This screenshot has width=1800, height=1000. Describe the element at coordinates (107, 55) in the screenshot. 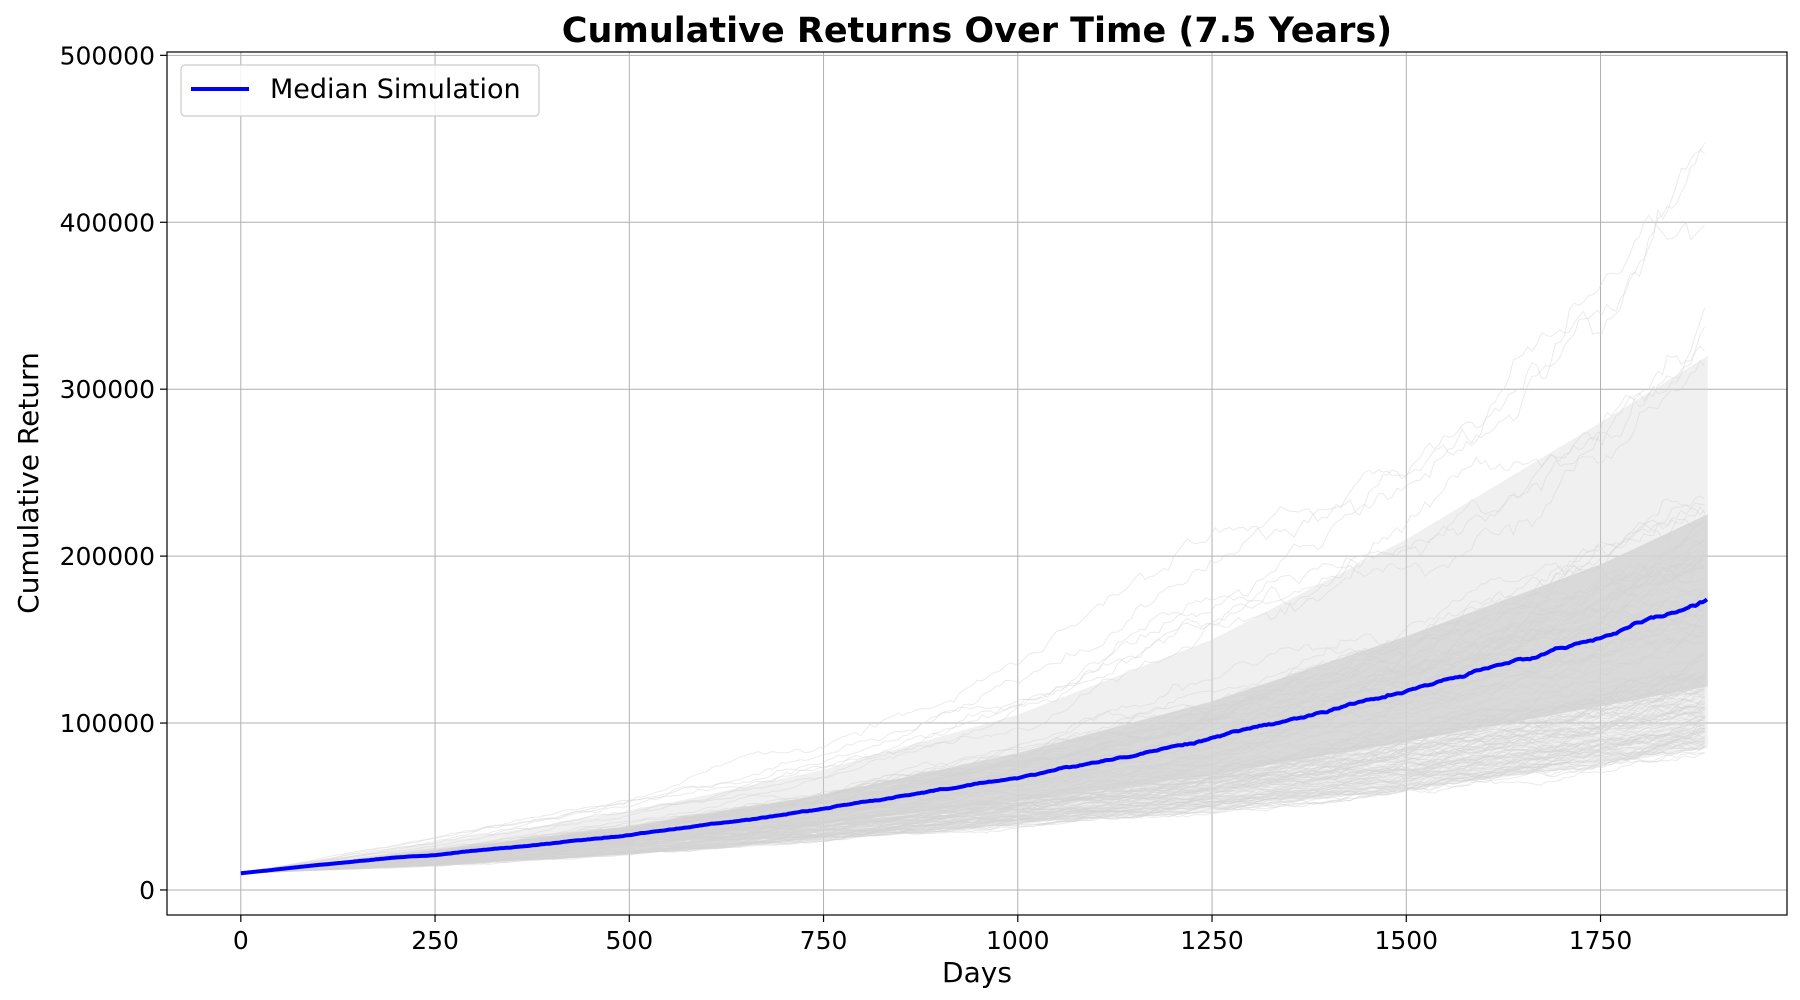

I see `y-tick-label: 500000` at that location.